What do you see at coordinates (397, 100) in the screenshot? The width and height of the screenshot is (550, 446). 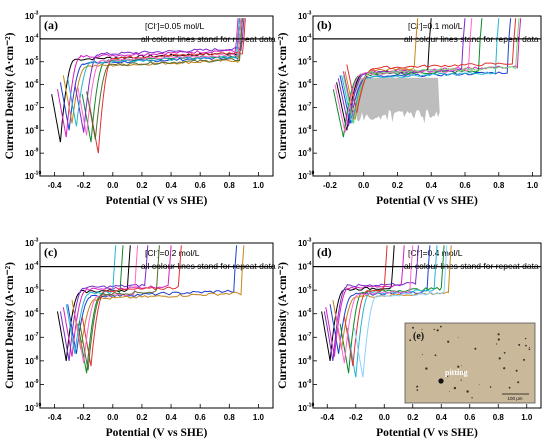 I see `noise-region` at bounding box center [397, 100].